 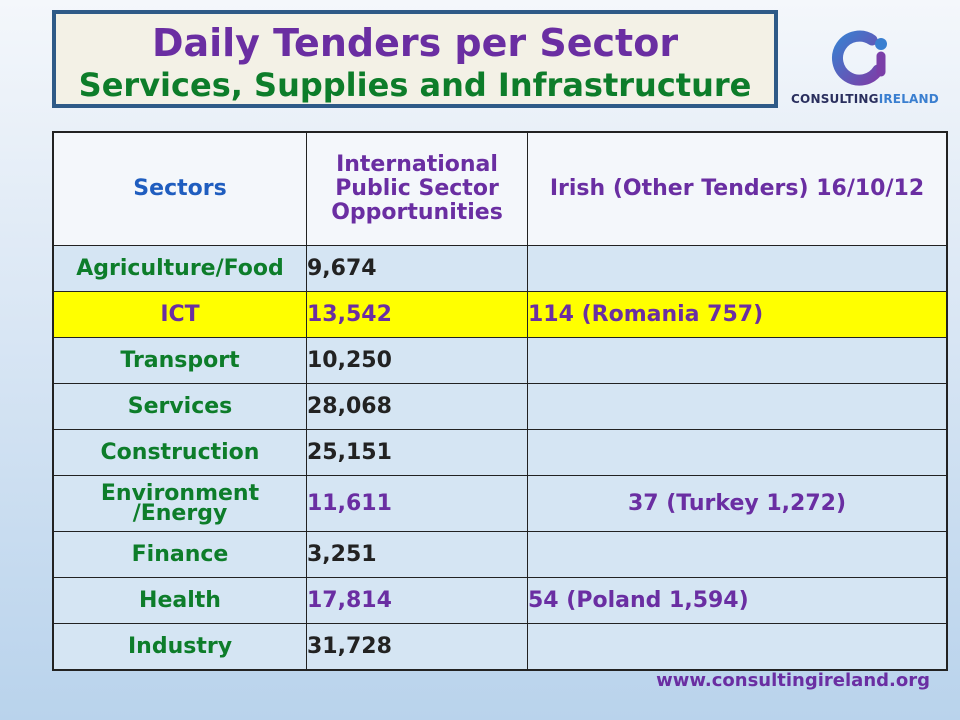 I want to click on sector-cell: Environment /Energy, so click(x=179, y=503).